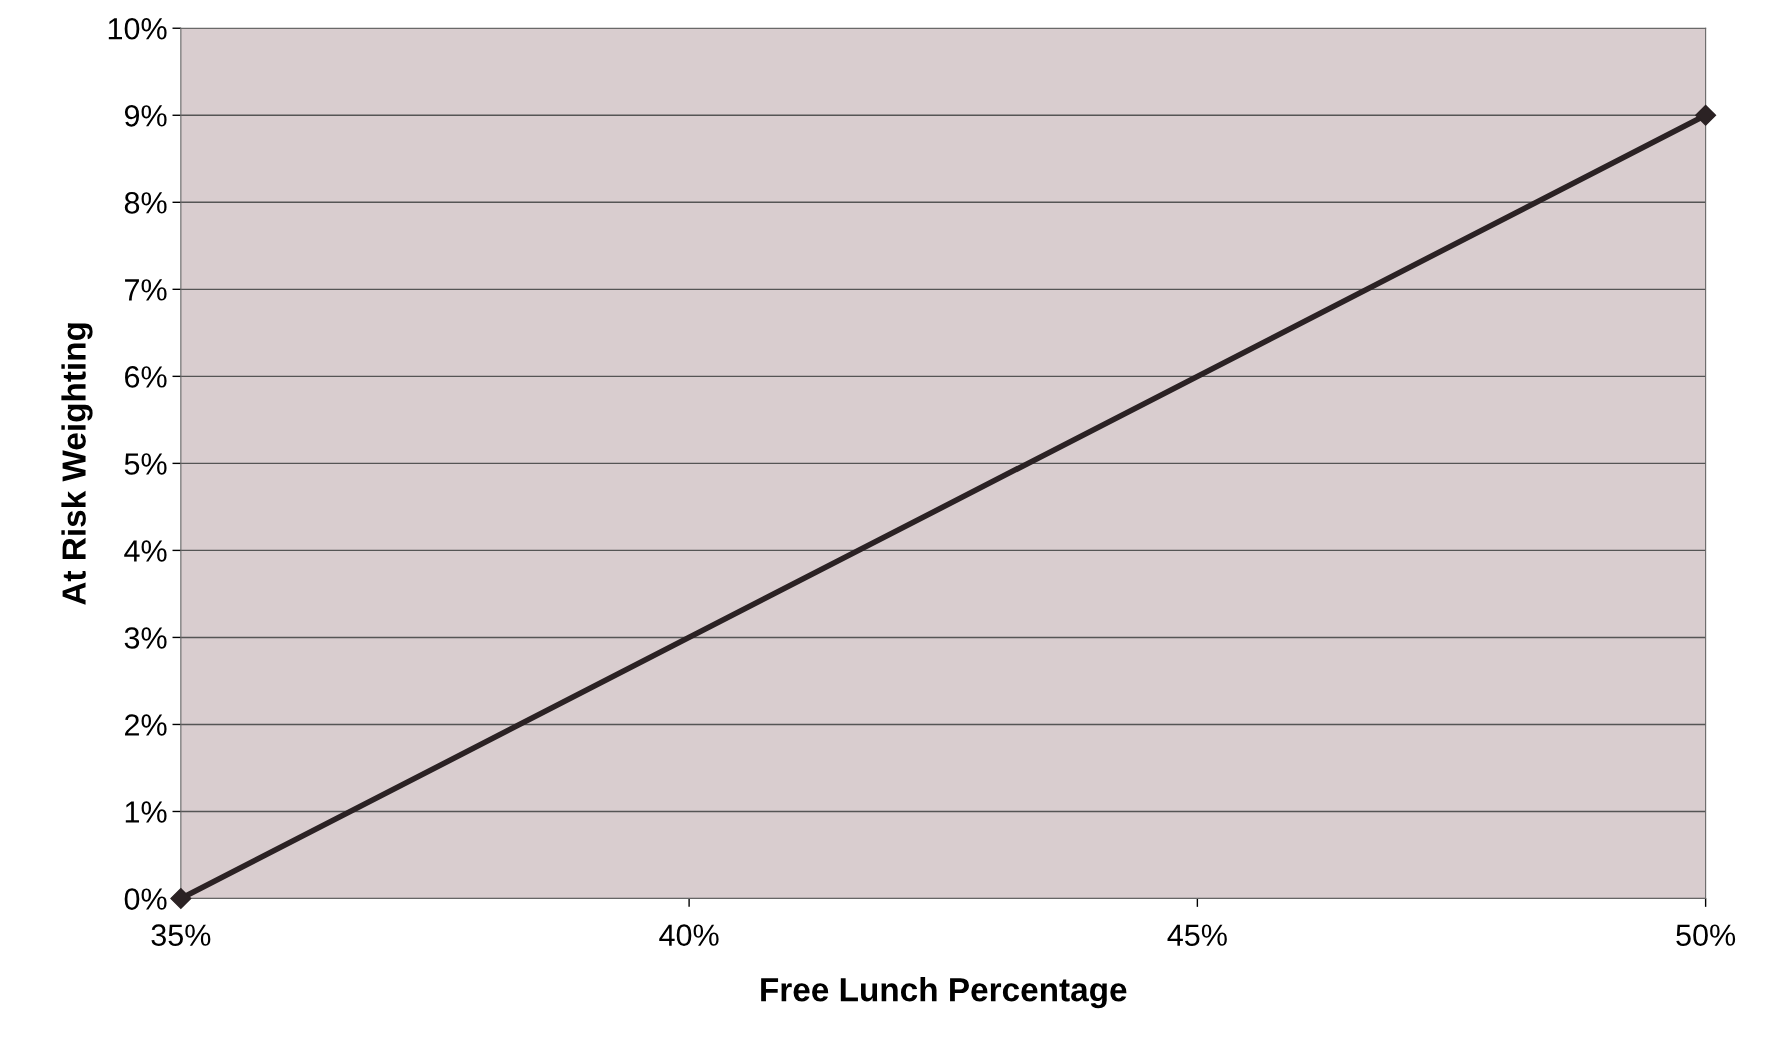 This screenshot has height=1046, width=1773. I want to click on y-tick-label: 9%, so click(145, 116).